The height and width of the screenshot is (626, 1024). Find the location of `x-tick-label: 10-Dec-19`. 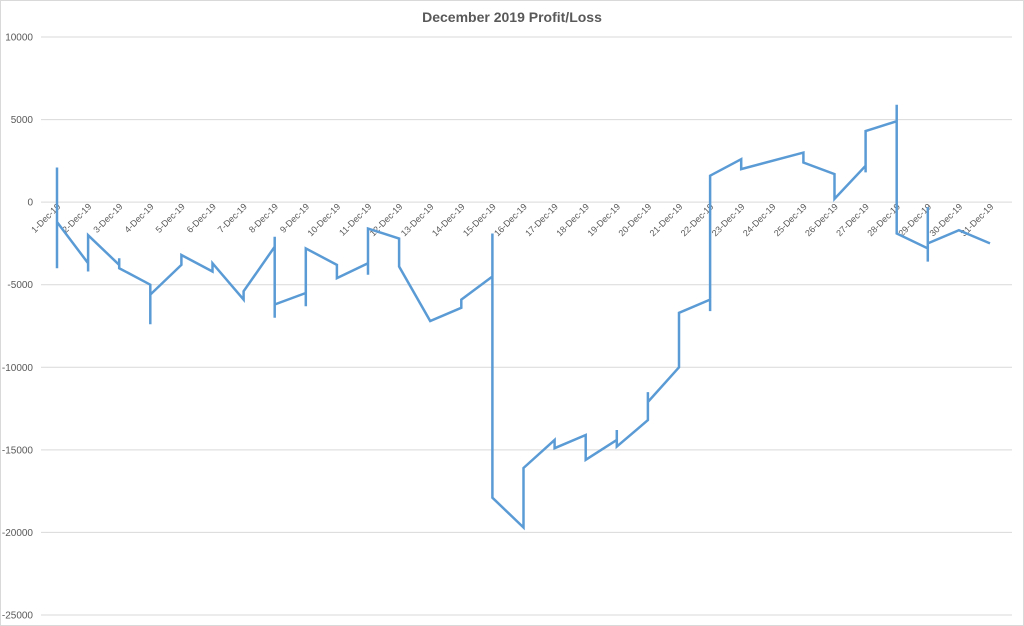

x-tick-label: 10-Dec-19 is located at coordinates (324, 219).